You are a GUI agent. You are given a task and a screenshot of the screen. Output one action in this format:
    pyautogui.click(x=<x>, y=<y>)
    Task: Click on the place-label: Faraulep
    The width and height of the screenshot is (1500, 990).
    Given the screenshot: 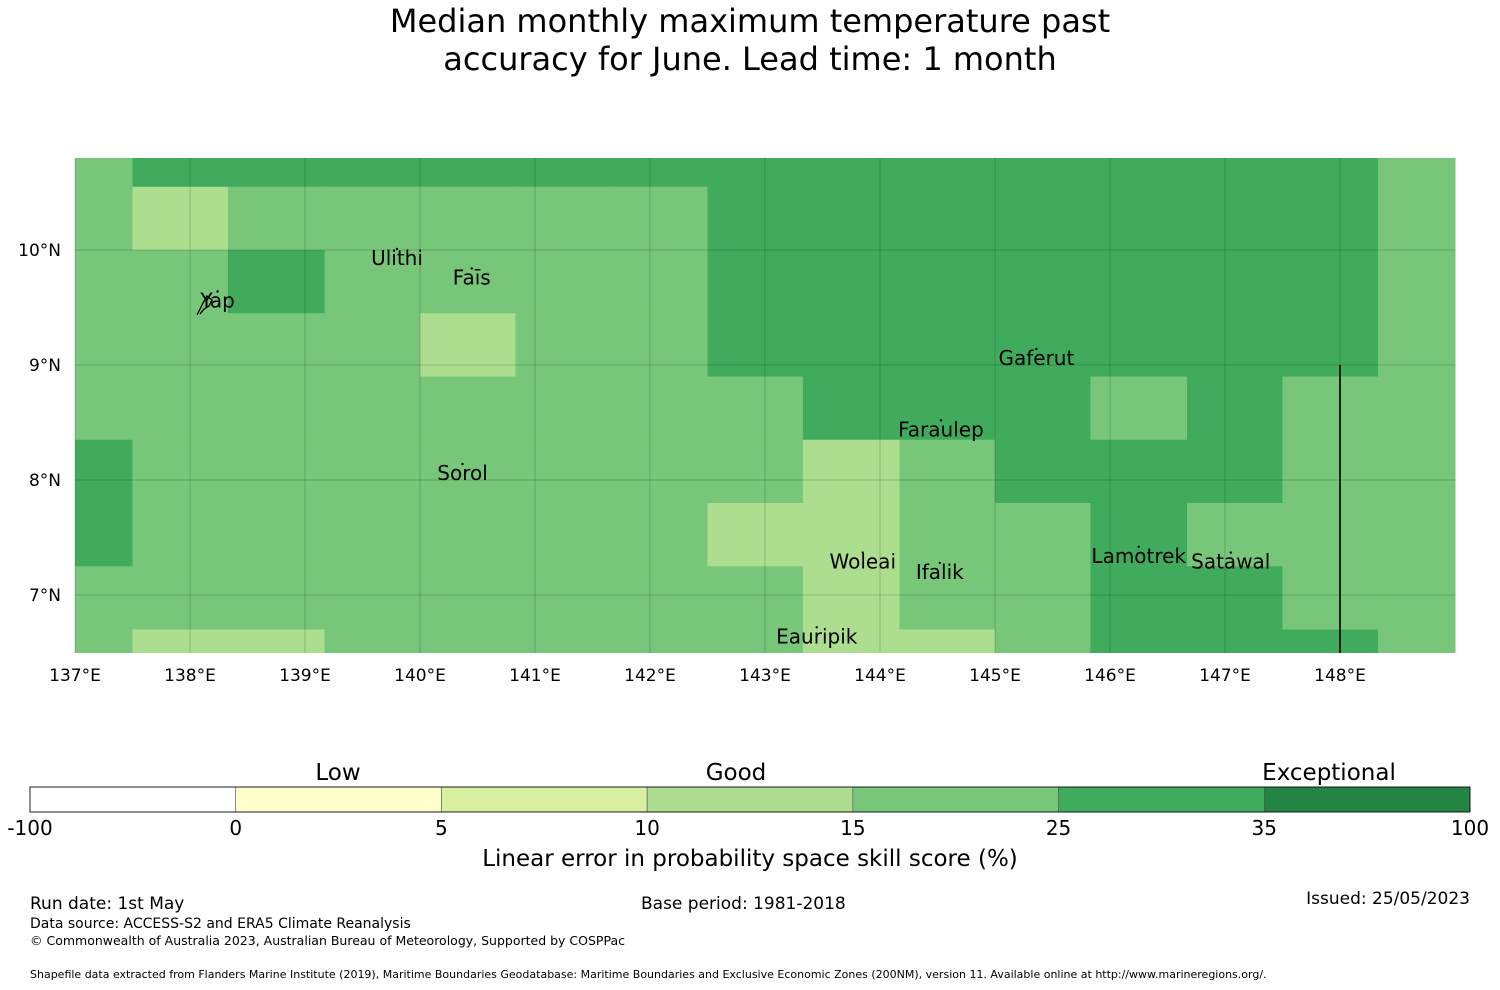 What is the action you would take?
    pyautogui.click(x=941, y=429)
    